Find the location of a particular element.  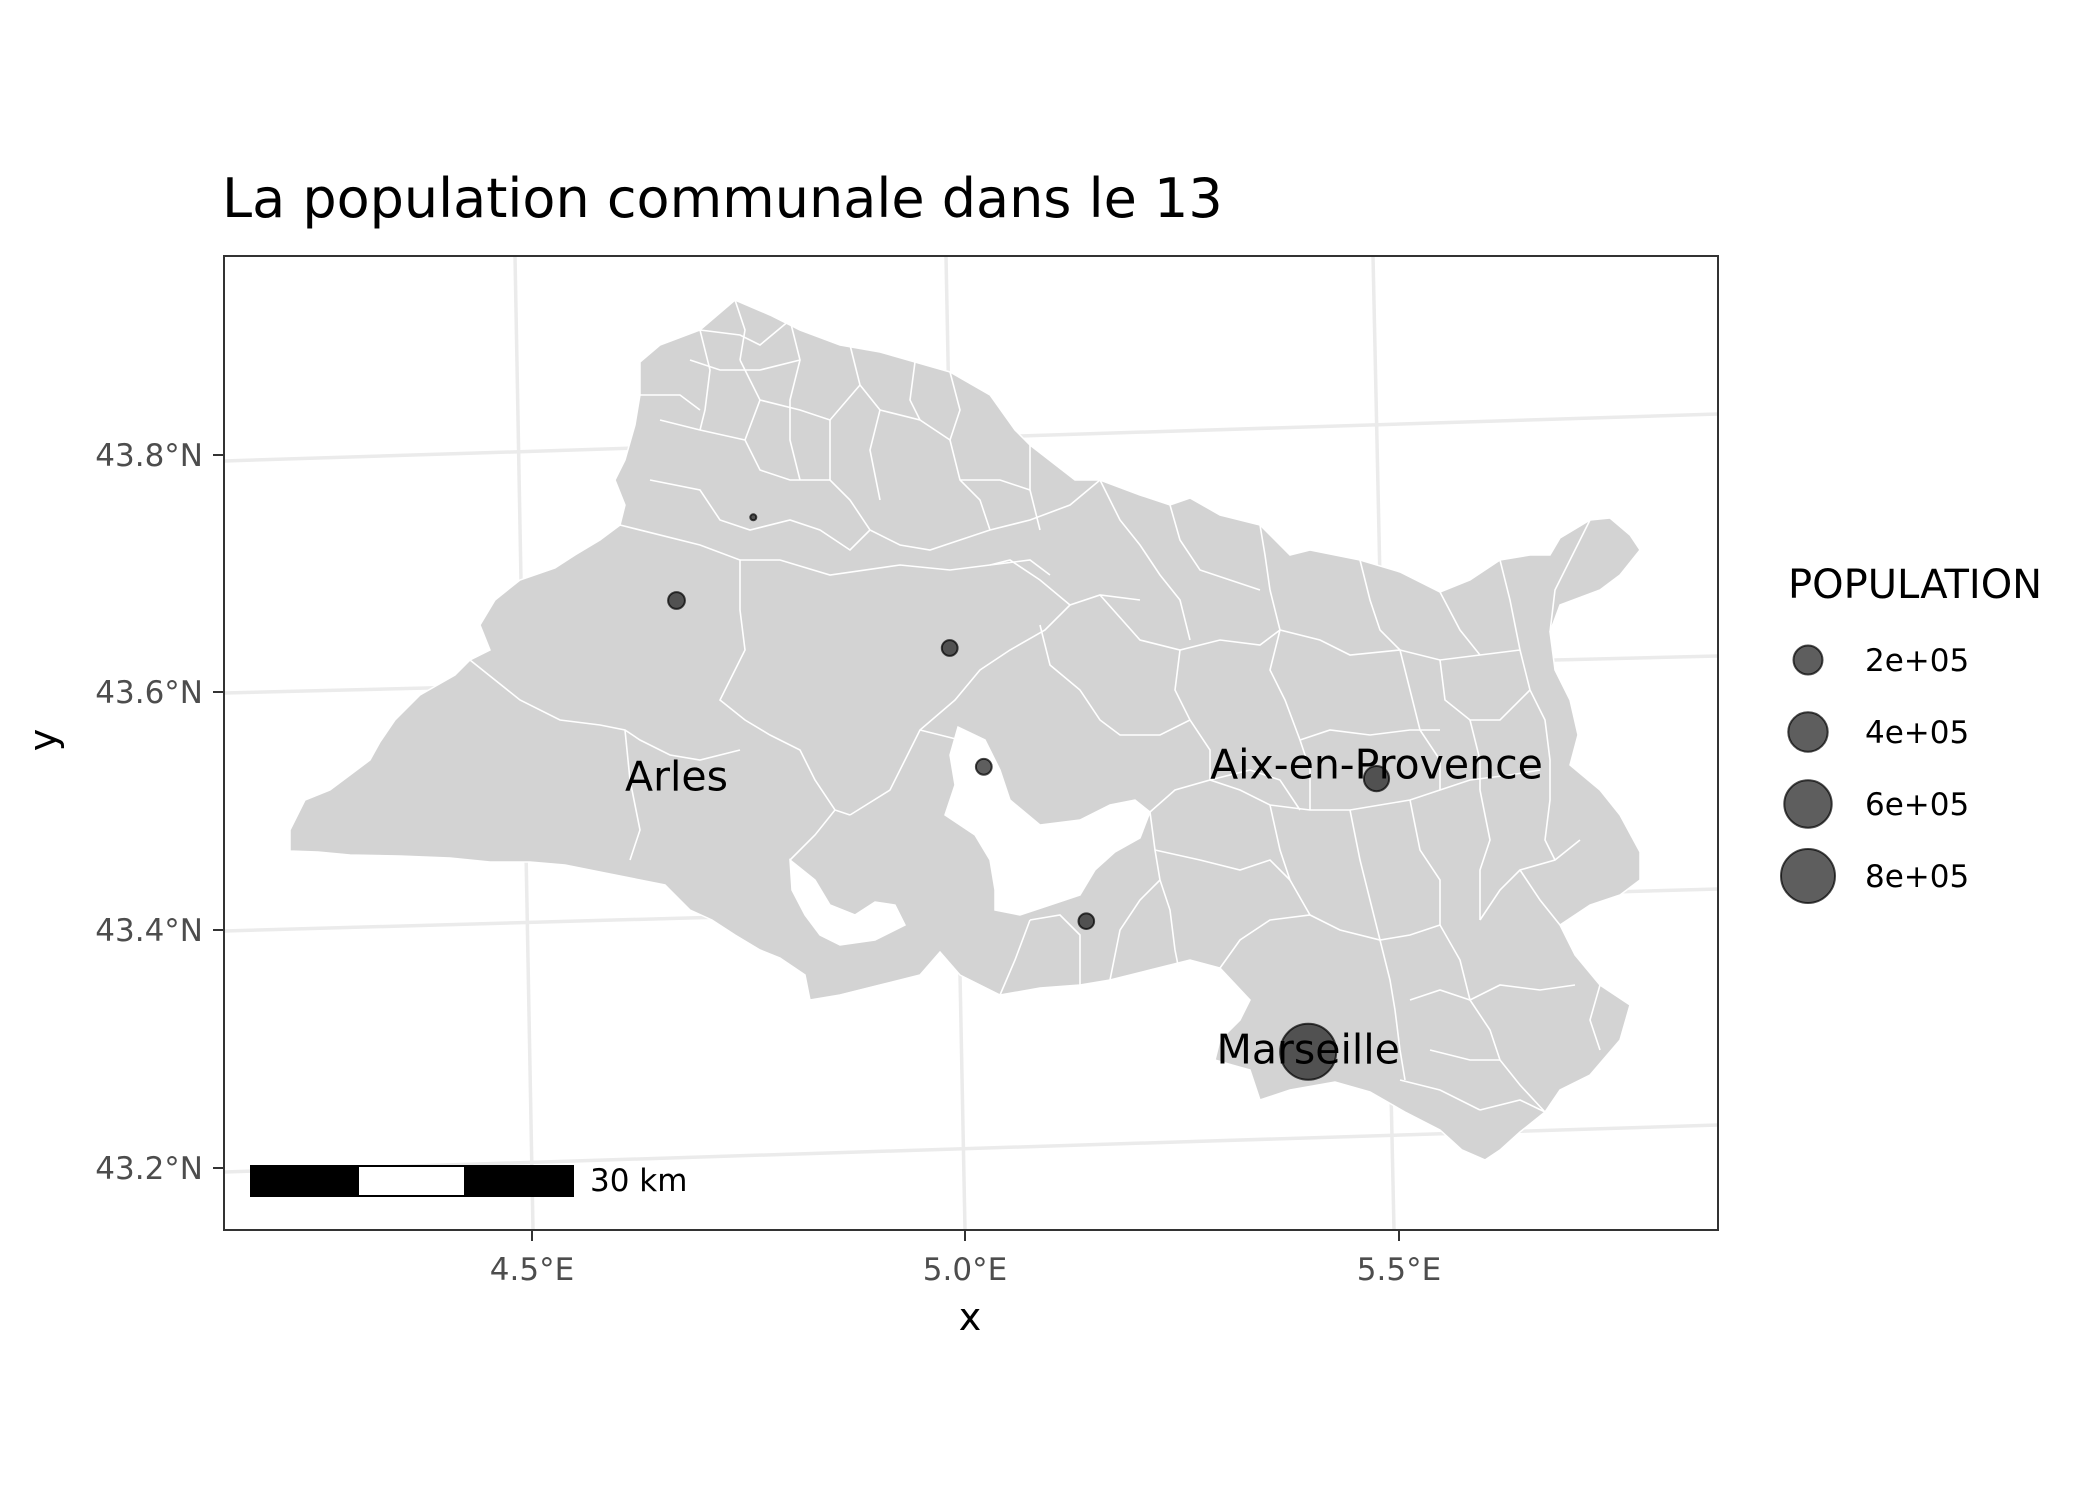

x-tick-label: 5.5°E is located at coordinates (1399, 1270).